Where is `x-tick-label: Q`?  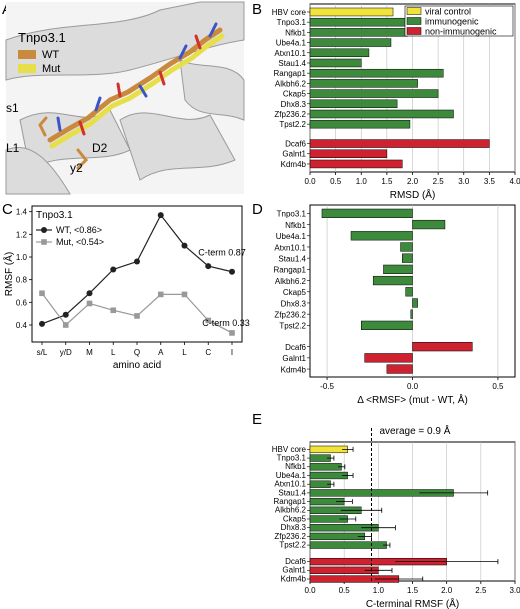
x-tick-label: Q is located at coordinates (137, 352).